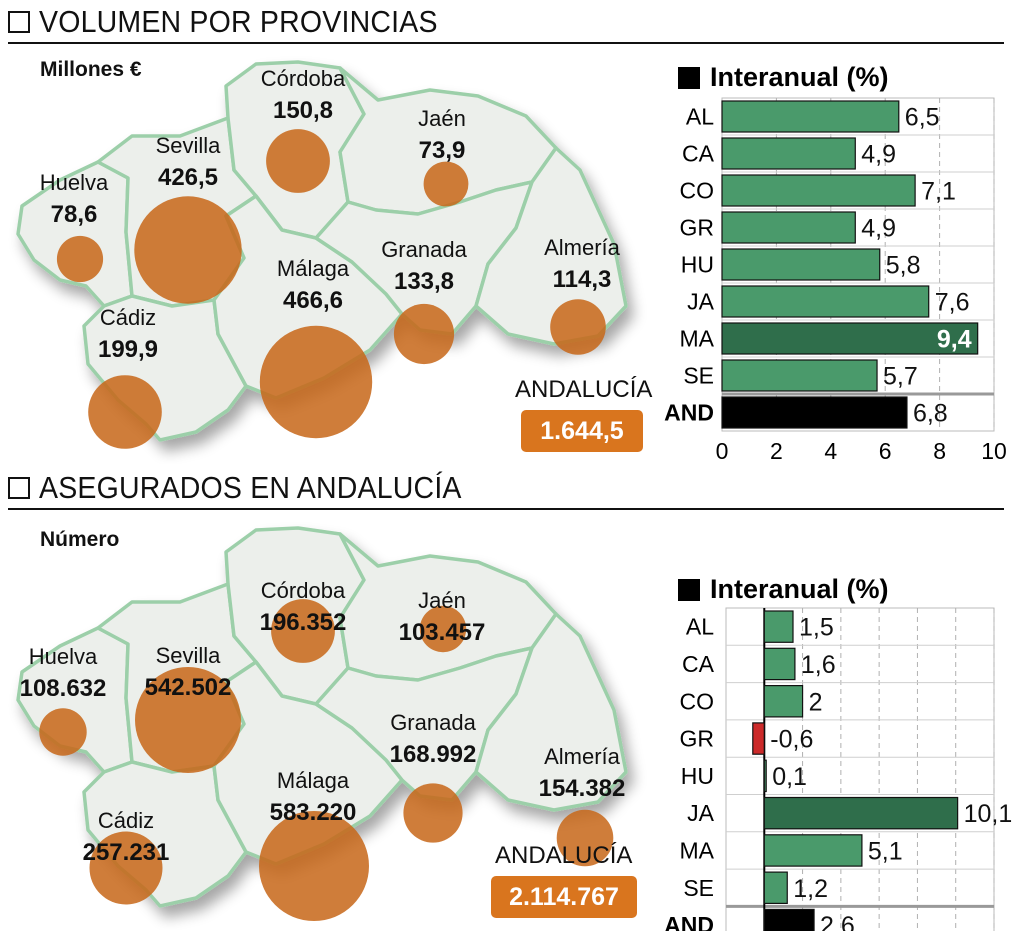 This screenshot has height=931, width=1020. What do you see at coordinates (930, 414) in the screenshot?
I see `value-label-and: 6,8` at bounding box center [930, 414].